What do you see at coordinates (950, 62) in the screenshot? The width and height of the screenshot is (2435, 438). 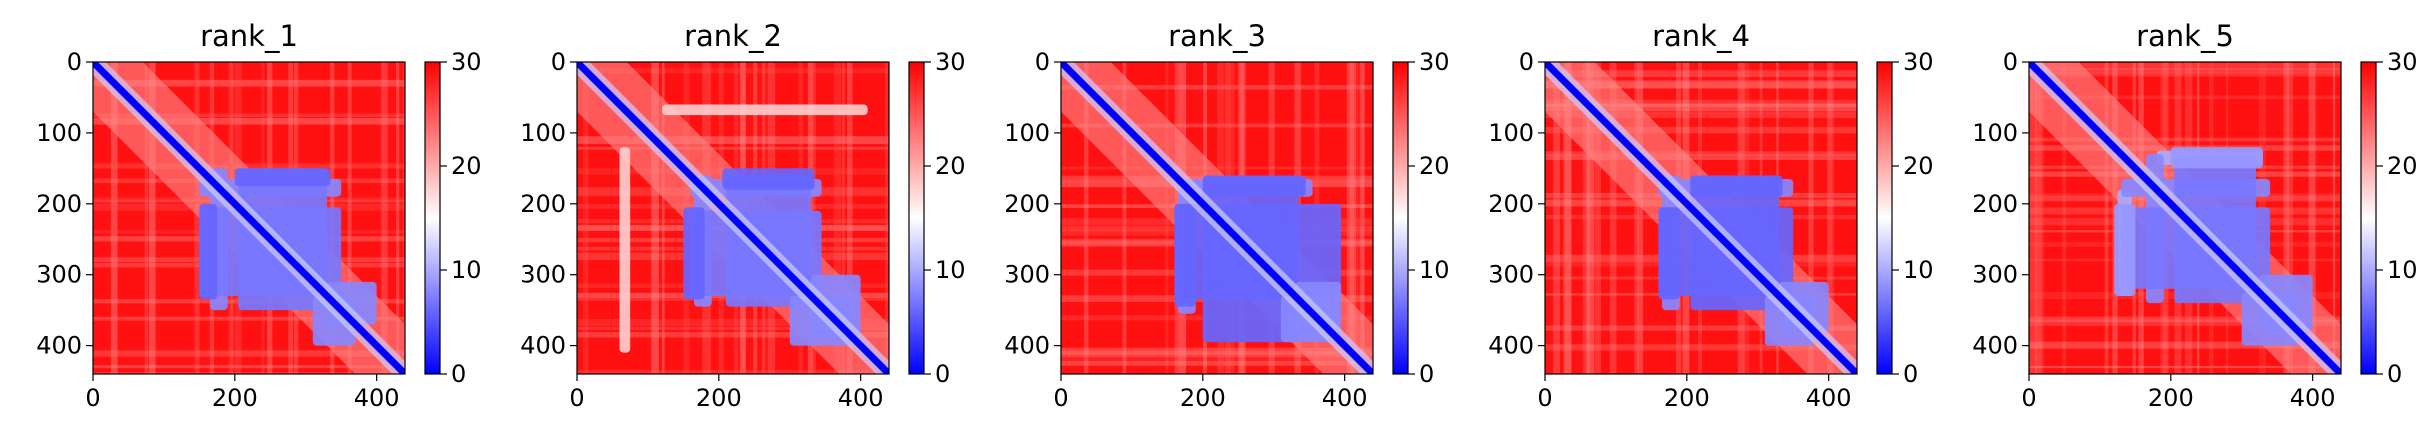 I see `colorbar-tick-label: 30` at bounding box center [950, 62].